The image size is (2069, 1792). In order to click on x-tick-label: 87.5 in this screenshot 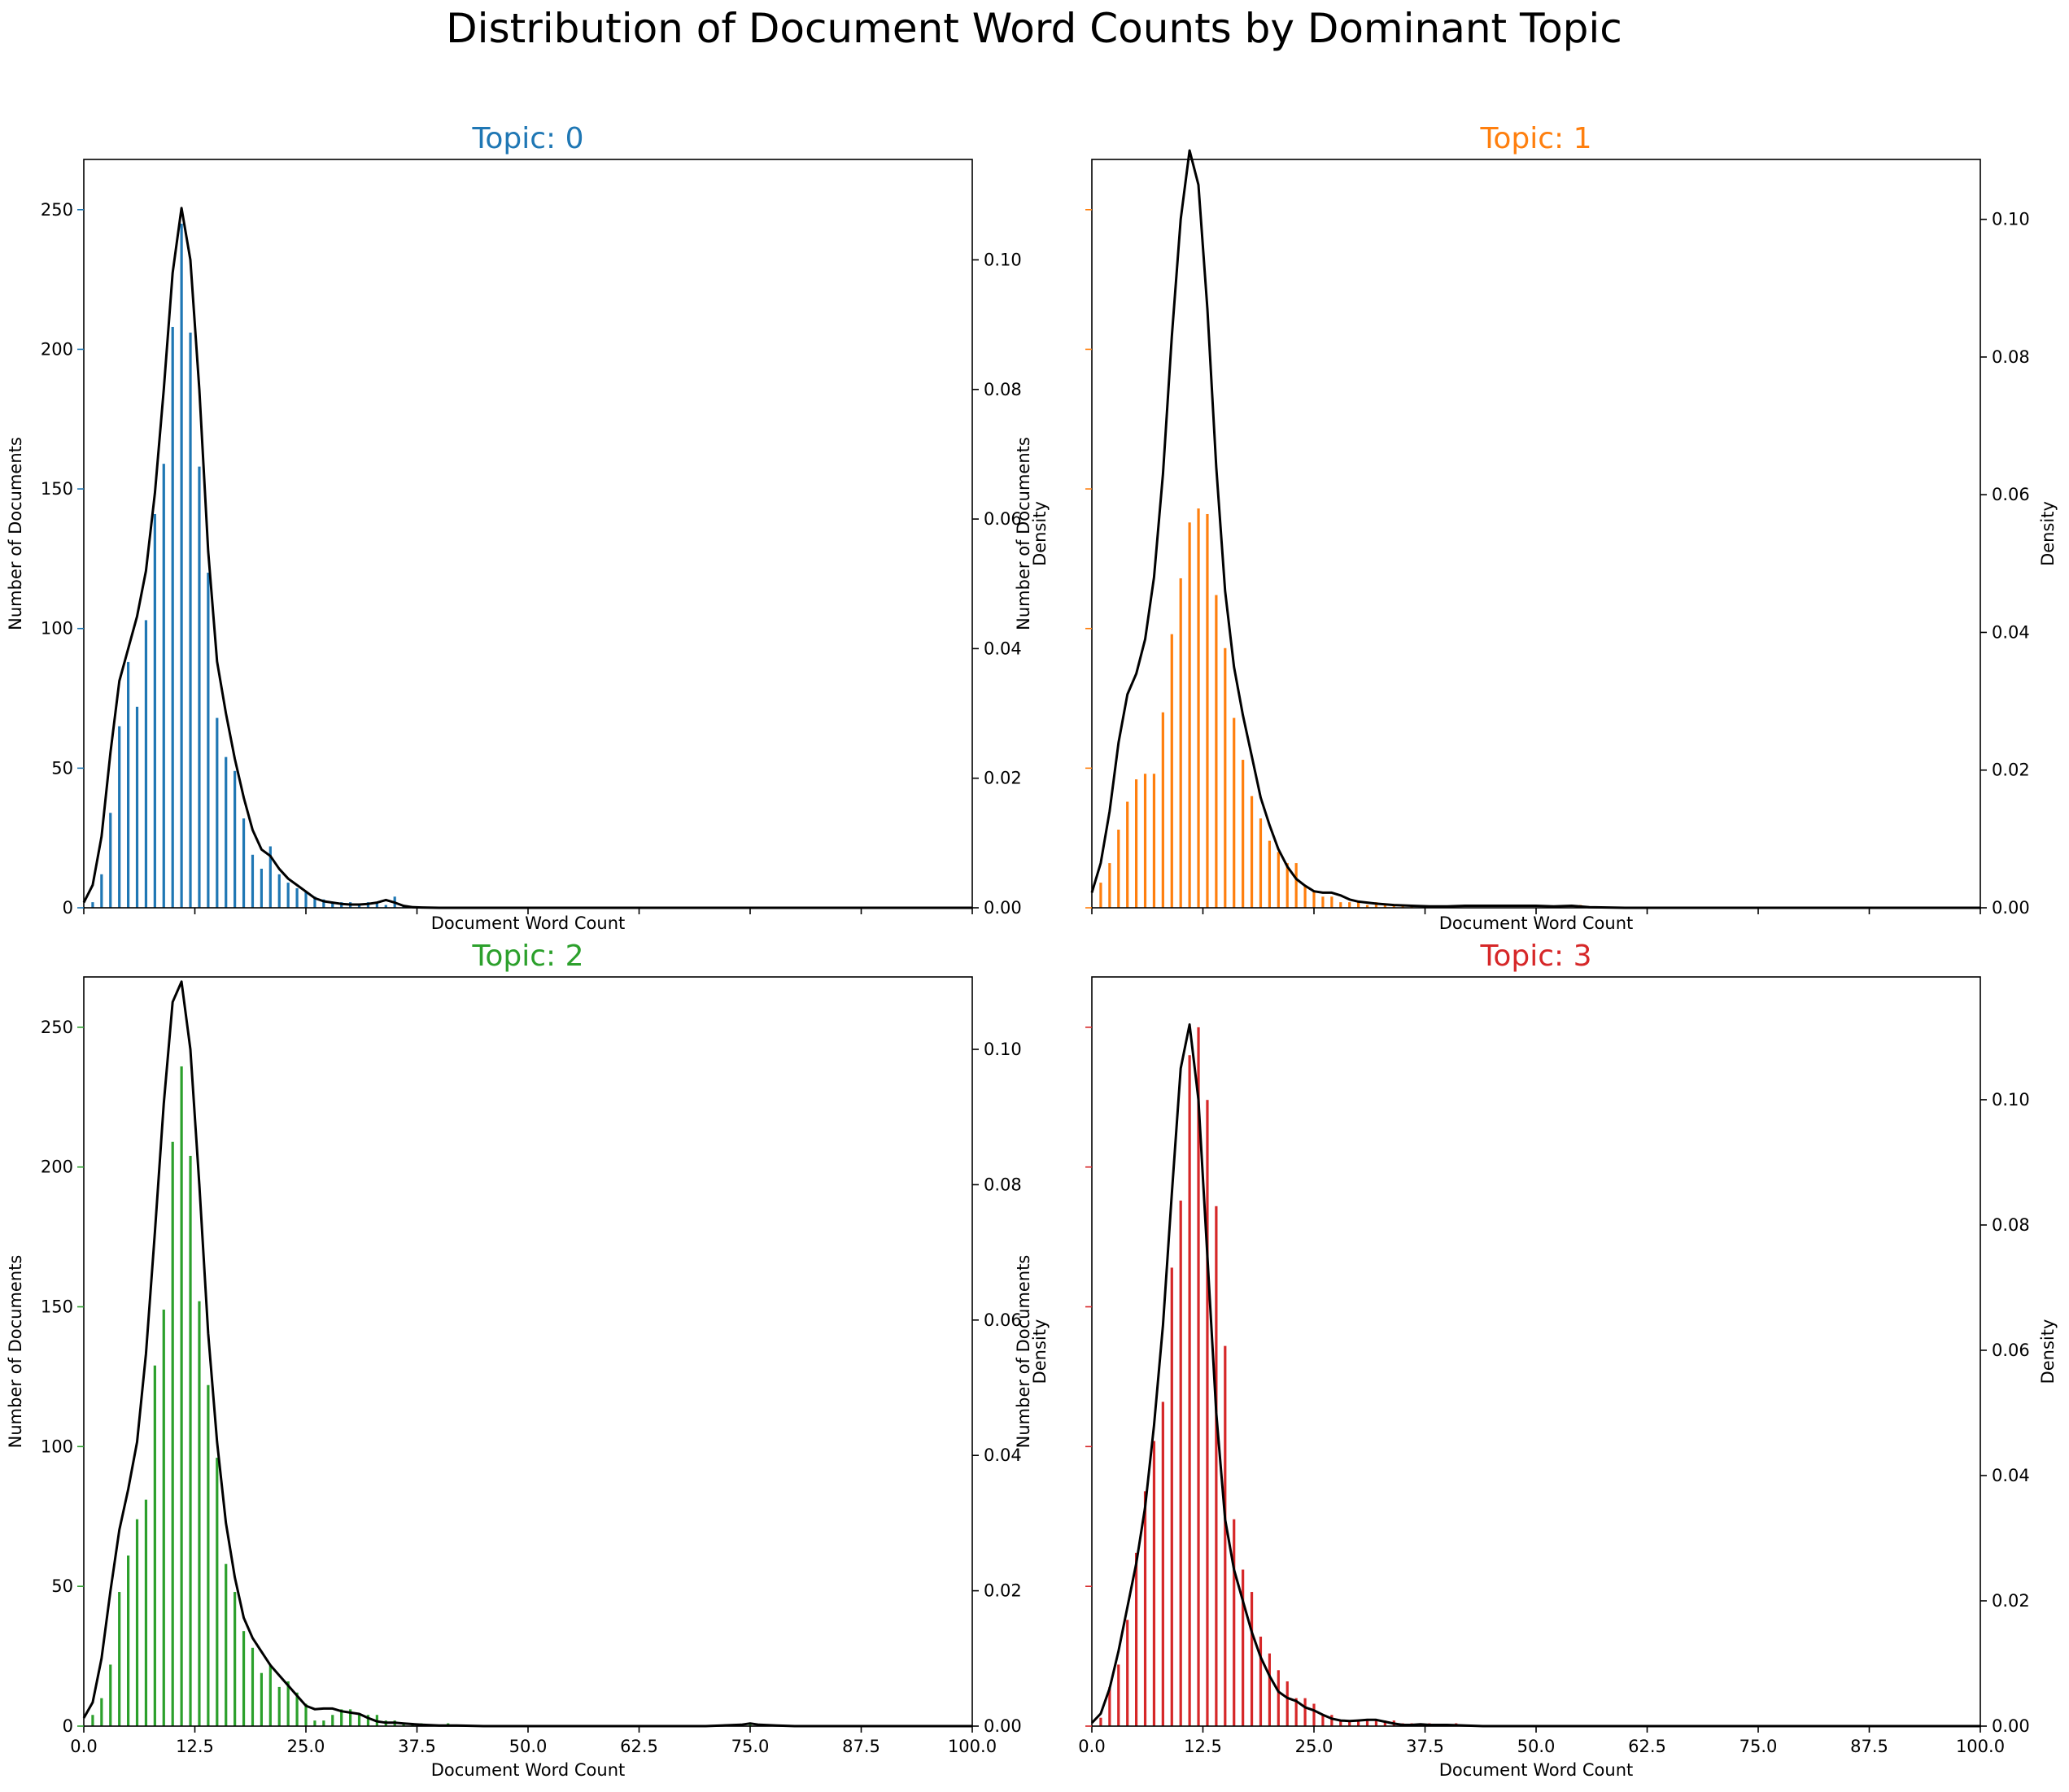, I will do `click(1869, 1746)`.